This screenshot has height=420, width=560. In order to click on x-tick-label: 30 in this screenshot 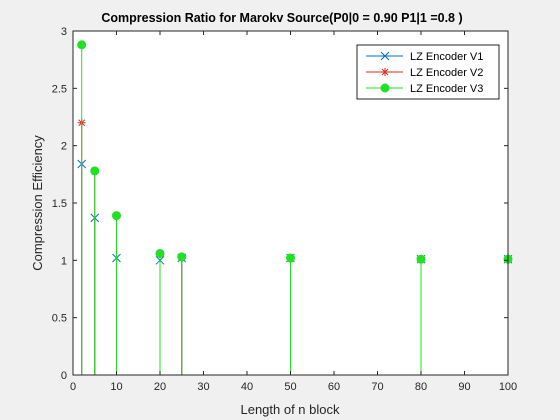, I will do `click(203, 387)`.